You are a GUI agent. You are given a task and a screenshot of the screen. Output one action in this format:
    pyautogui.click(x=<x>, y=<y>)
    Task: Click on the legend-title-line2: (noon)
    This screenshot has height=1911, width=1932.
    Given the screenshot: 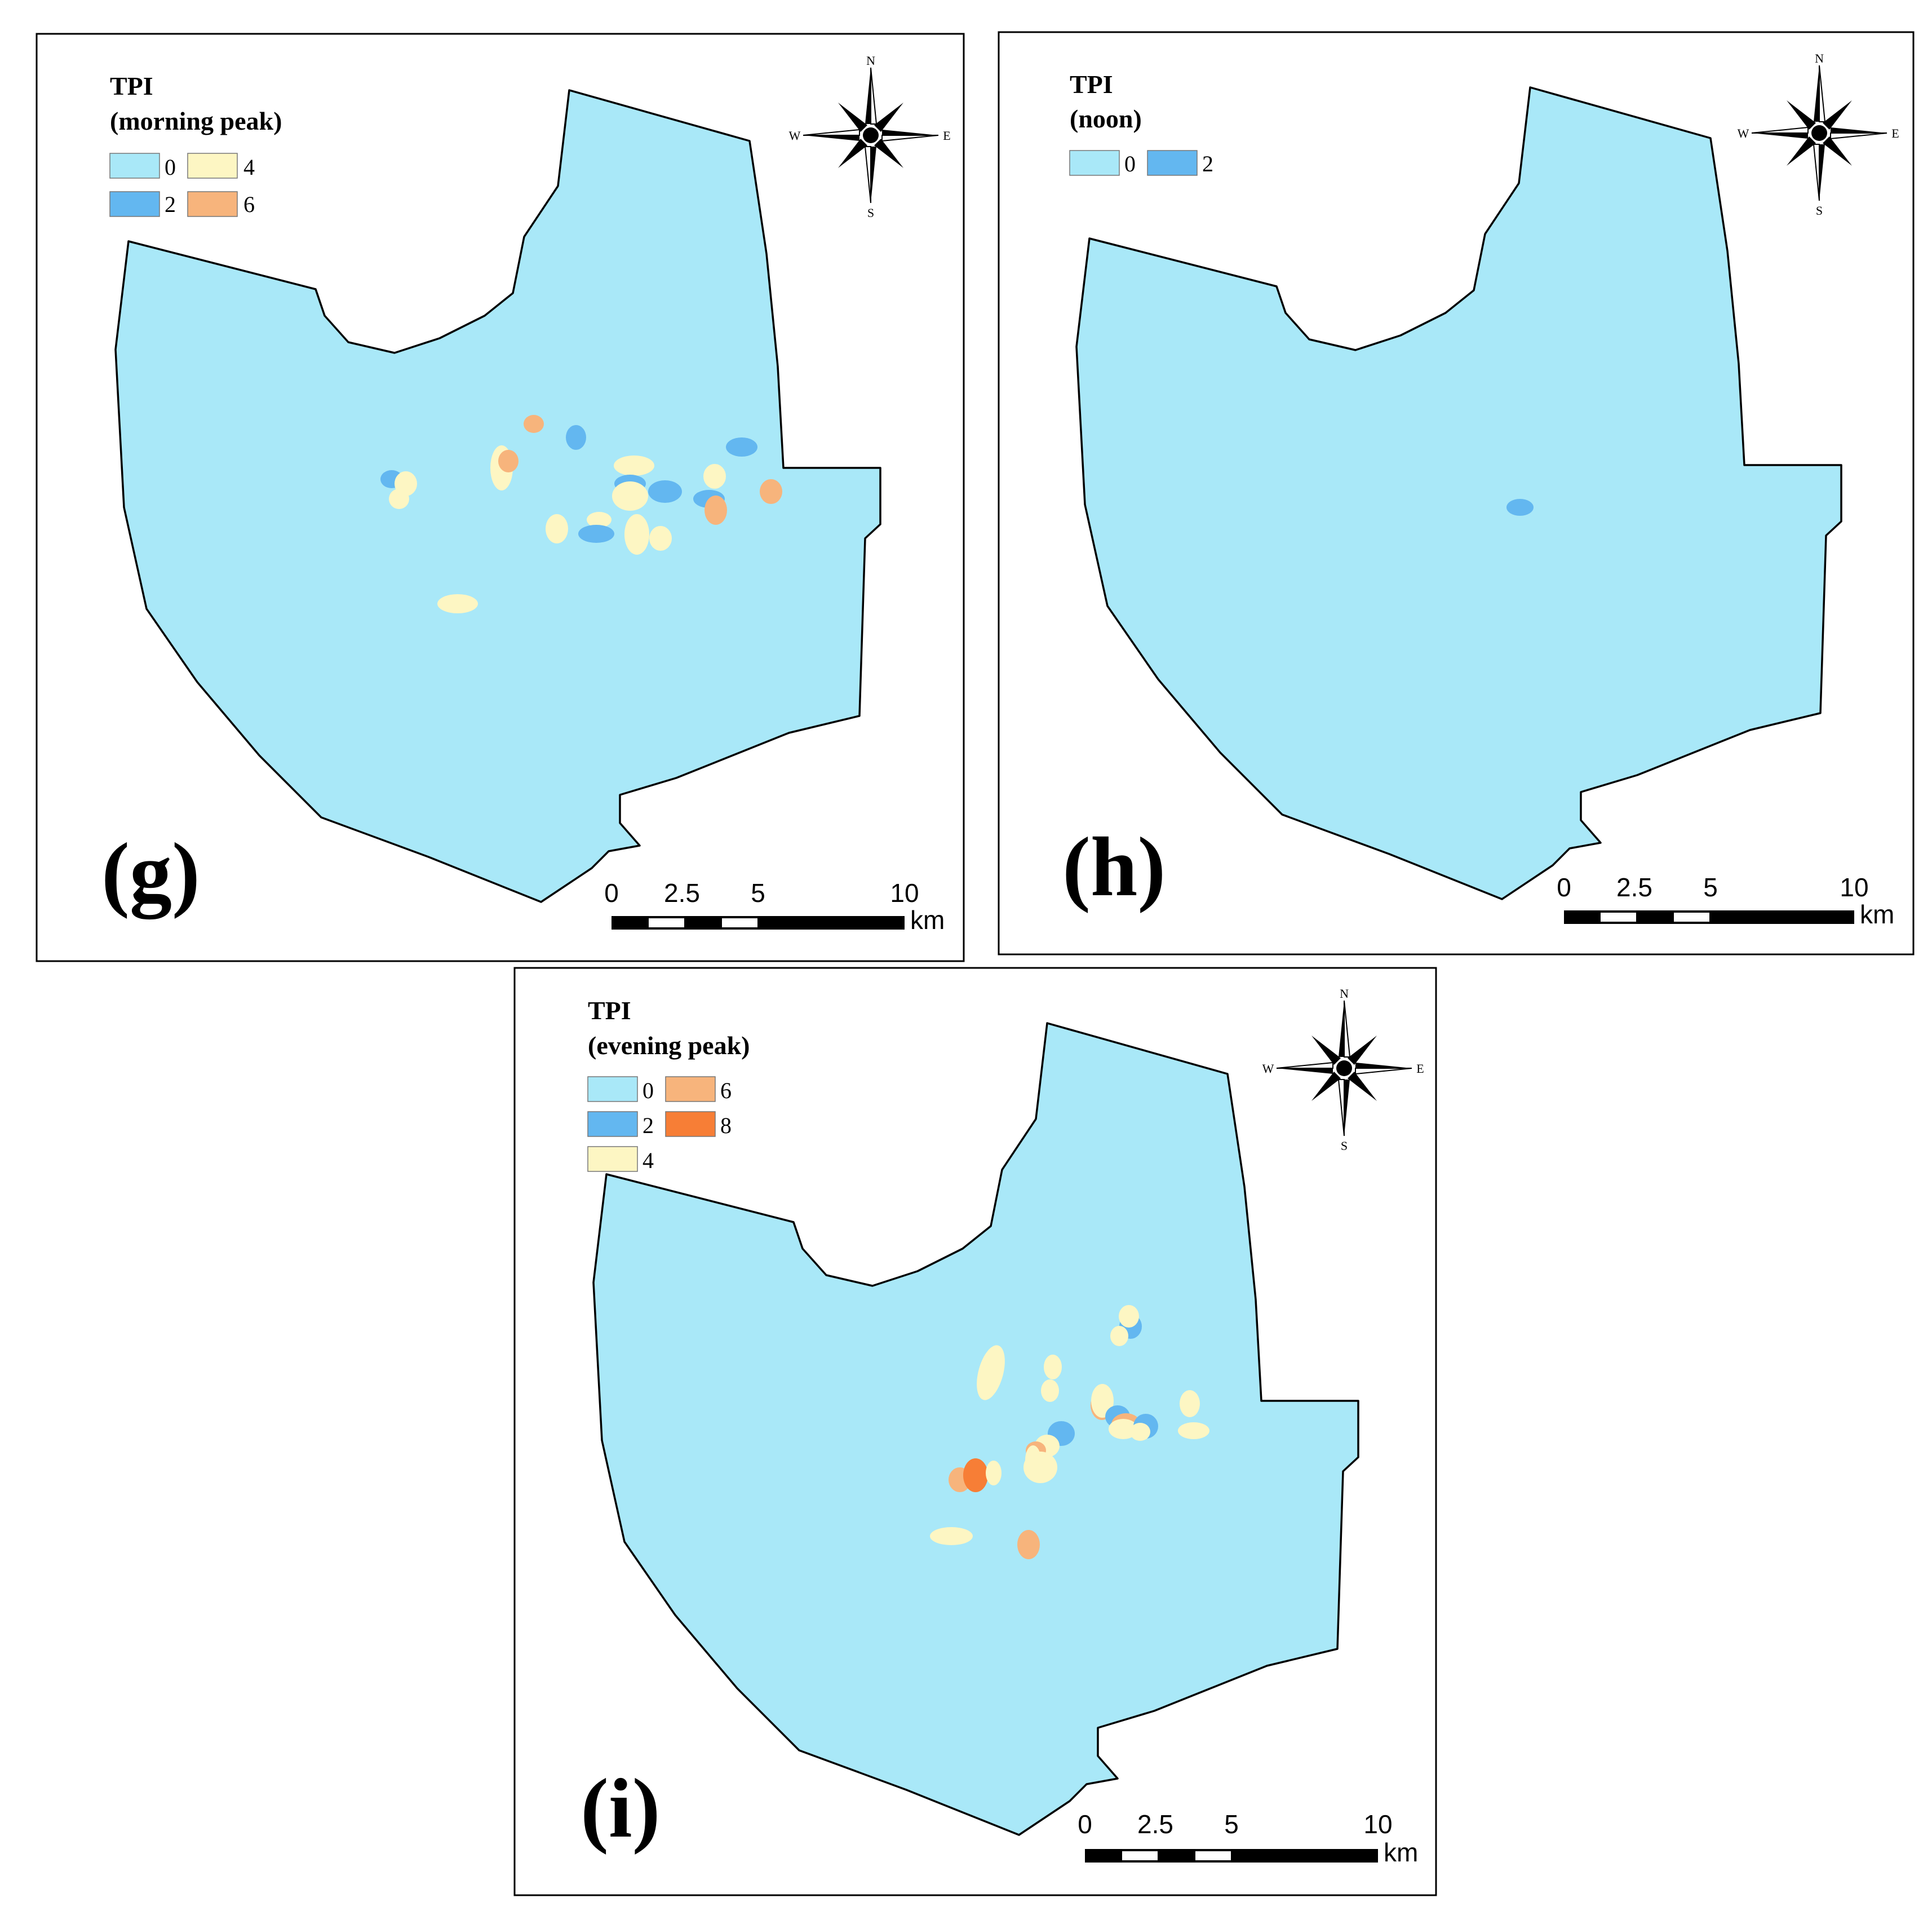 What is the action you would take?
    pyautogui.click(x=1106, y=119)
    